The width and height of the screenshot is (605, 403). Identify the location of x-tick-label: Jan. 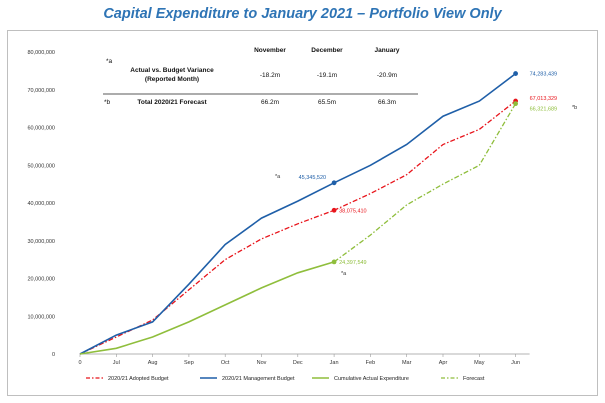
(334, 363).